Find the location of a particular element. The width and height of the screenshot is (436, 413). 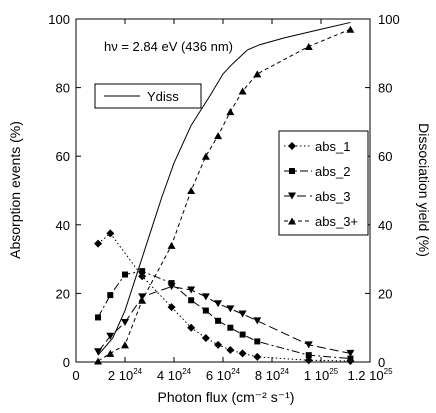

legend-abs-3plus-label: abs_3+ is located at coordinates (336, 221).